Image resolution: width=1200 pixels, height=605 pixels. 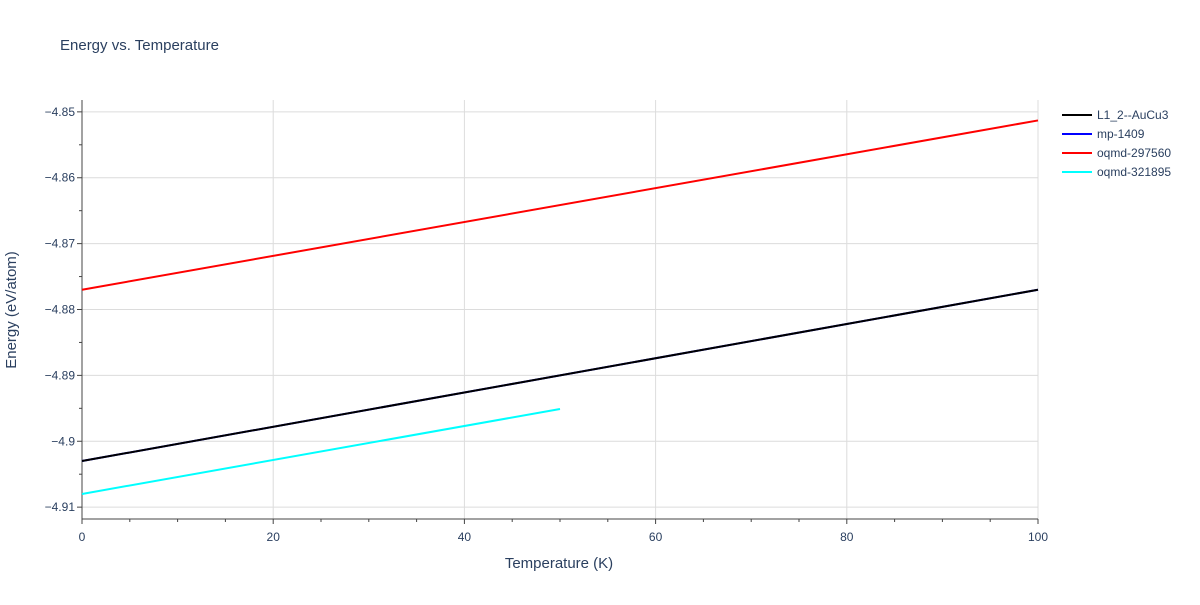 I want to click on y-tick-label: −4.85, so click(x=60, y=112).